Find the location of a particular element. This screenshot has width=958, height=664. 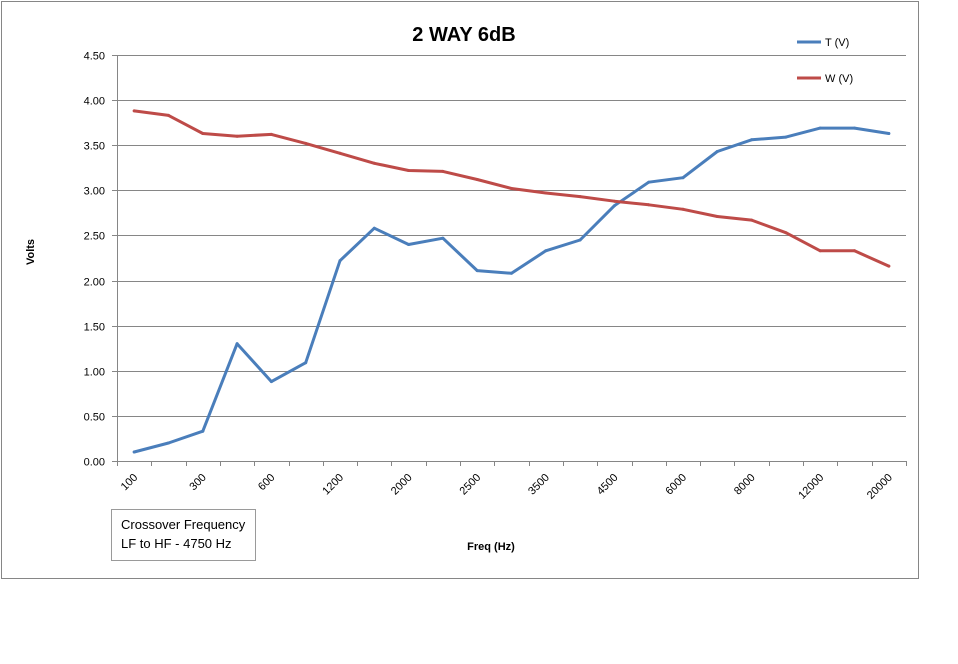

legend: T (V) W (V) is located at coordinates (825, 61).